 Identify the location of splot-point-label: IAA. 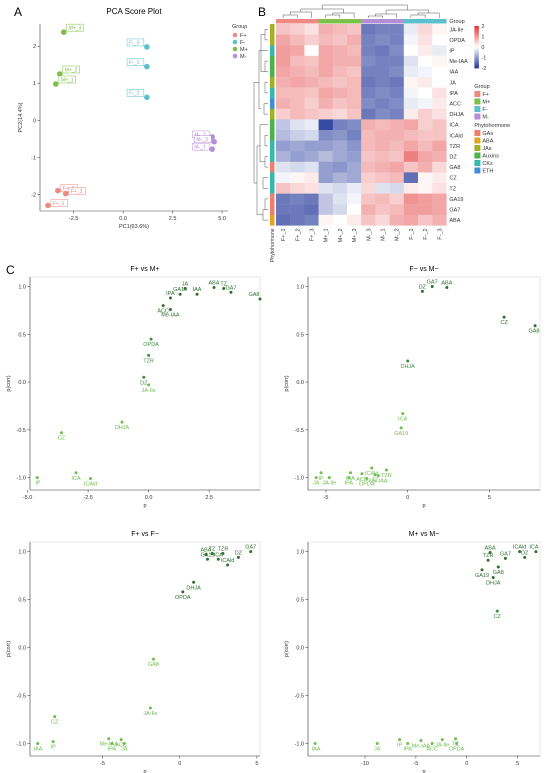
(197, 290).